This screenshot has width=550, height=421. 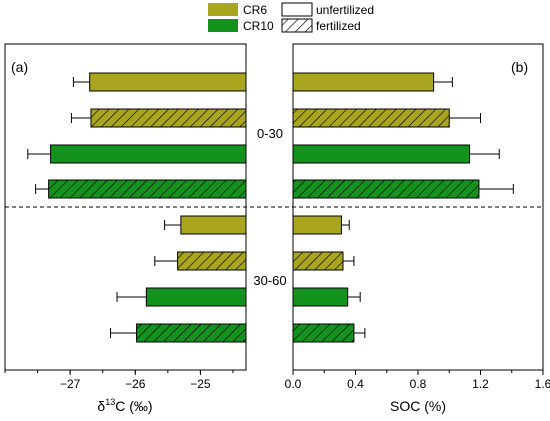 What do you see at coordinates (19, 67) in the screenshot?
I see `panel-a-label: (a)` at bounding box center [19, 67].